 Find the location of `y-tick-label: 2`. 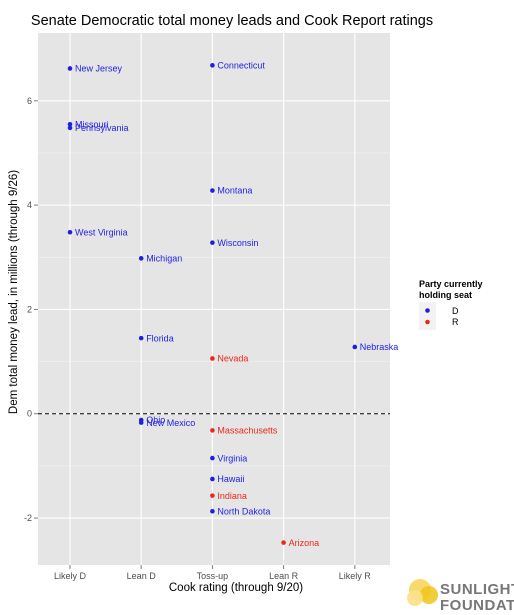

y-tick-label: 2 is located at coordinates (29, 309).